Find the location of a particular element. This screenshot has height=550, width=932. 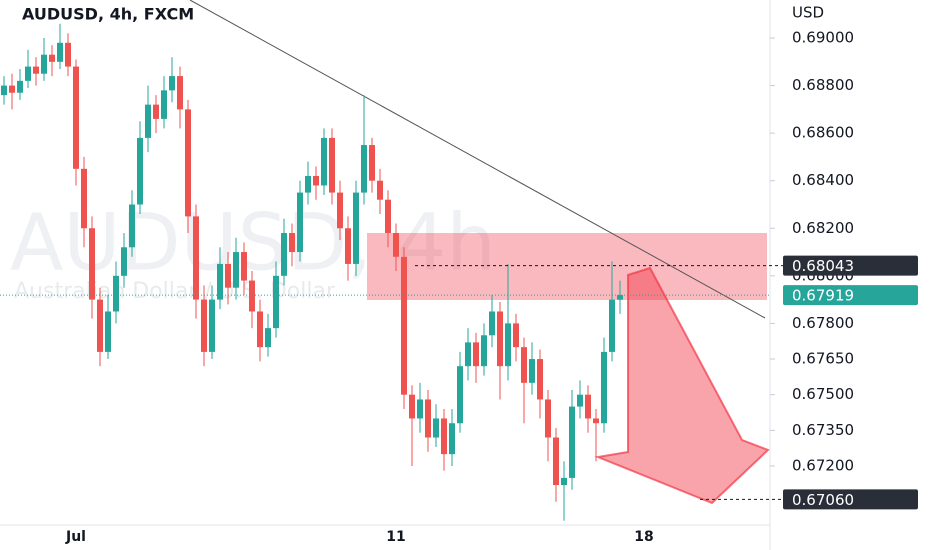

x-tick-label: Jul is located at coordinates (75, 537).